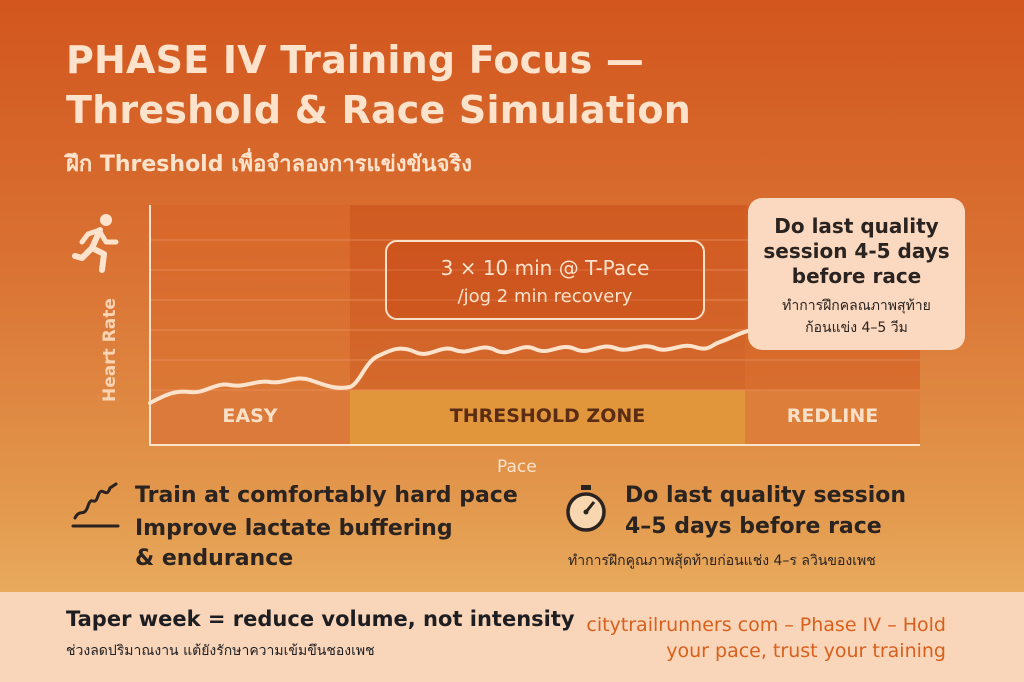 The image size is (1024, 682). What do you see at coordinates (95, 505) in the screenshot?
I see `trend-line-icon` at bounding box center [95, 505].